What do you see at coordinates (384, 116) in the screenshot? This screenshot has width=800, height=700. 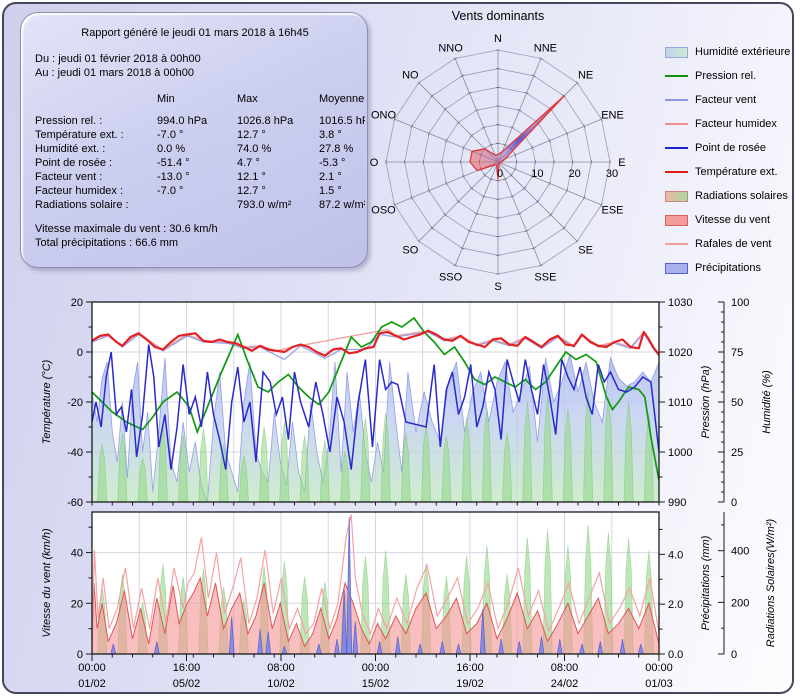 I see `axis-text: ONO` at bounding box center [384, 116].